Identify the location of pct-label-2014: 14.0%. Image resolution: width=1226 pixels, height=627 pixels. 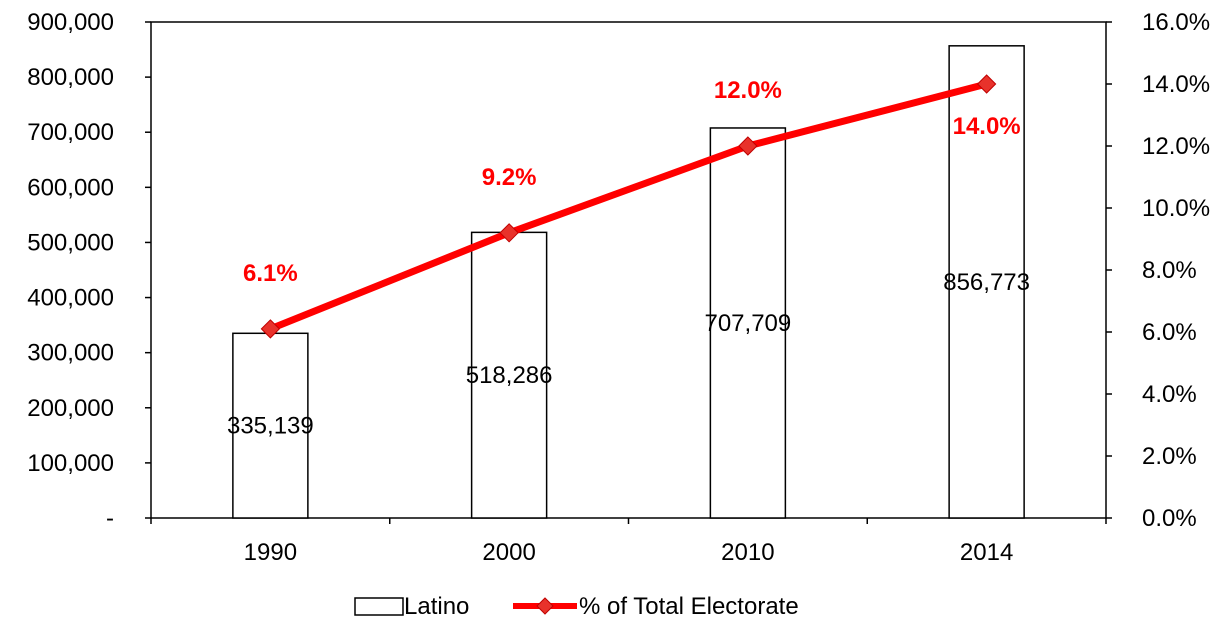
(987, 126).